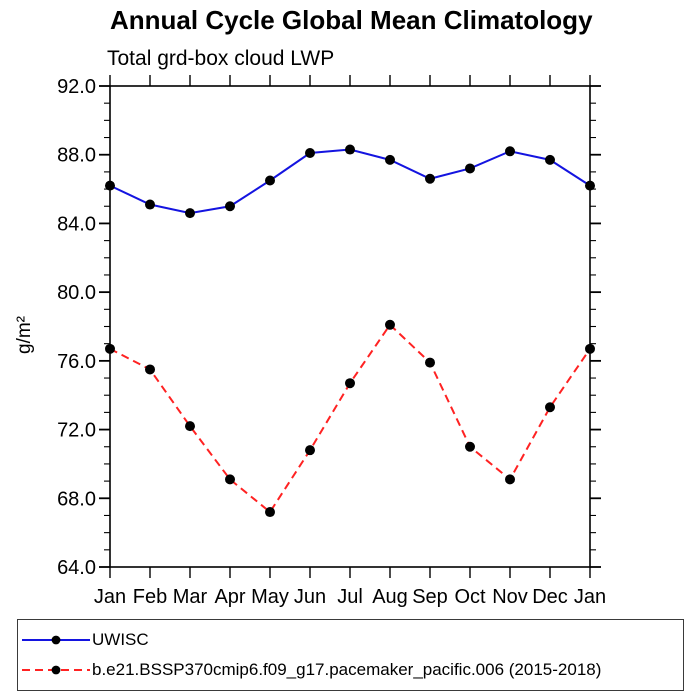  What do you see at coordinates (310, 152) in the screenshot?
I see `data-point-uwisc-jun` at bounding box center [310, 152].